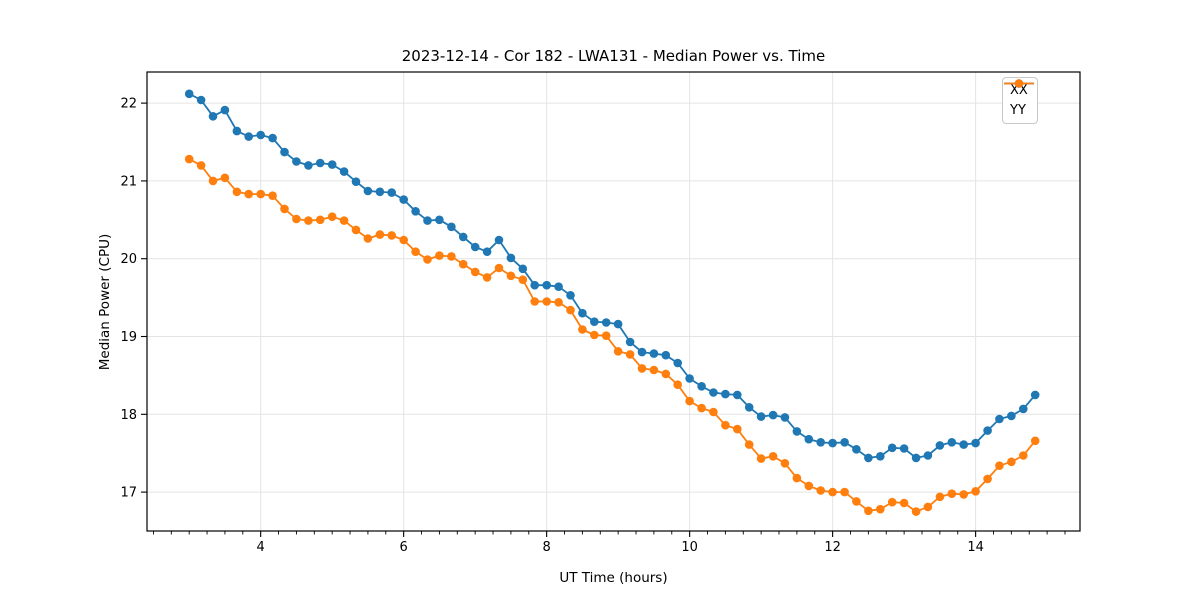 This screenshot has height=600, width=1200. I want to click on y-tick-label: 21, so click(128, 181).